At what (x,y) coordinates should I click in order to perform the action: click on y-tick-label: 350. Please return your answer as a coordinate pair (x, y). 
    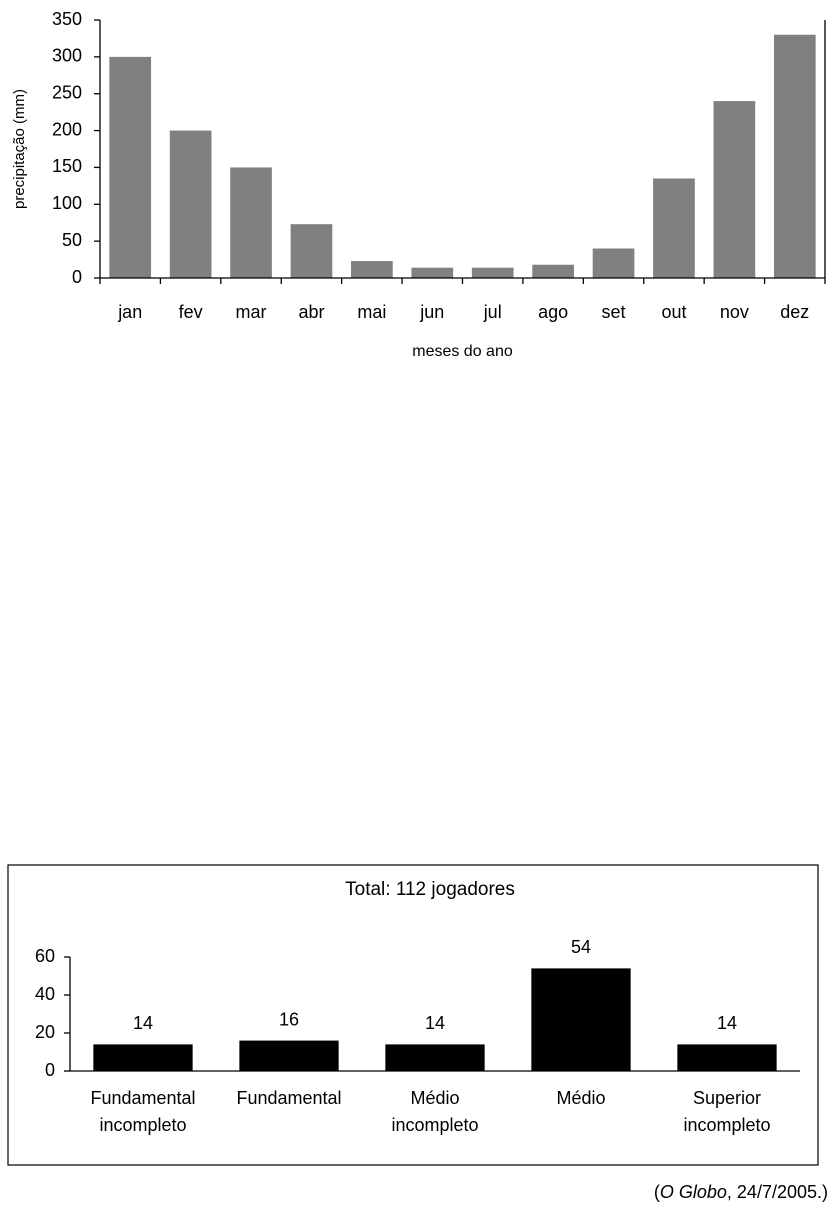
    Looking at the image, I should click on (67, 19).